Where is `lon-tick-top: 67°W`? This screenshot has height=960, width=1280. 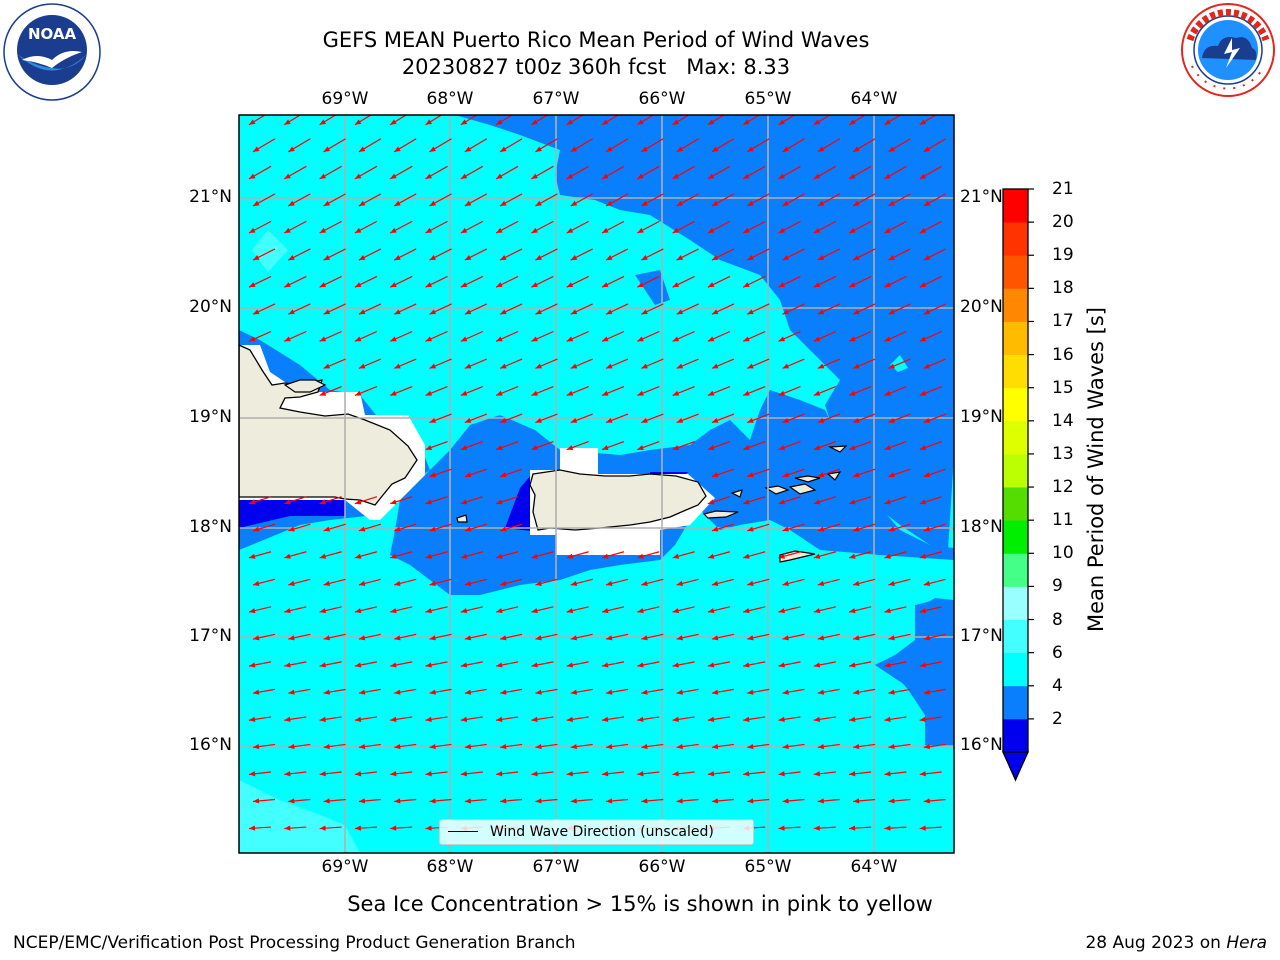 lon-tick-top: 67°W is located at coordinates (556, 99).